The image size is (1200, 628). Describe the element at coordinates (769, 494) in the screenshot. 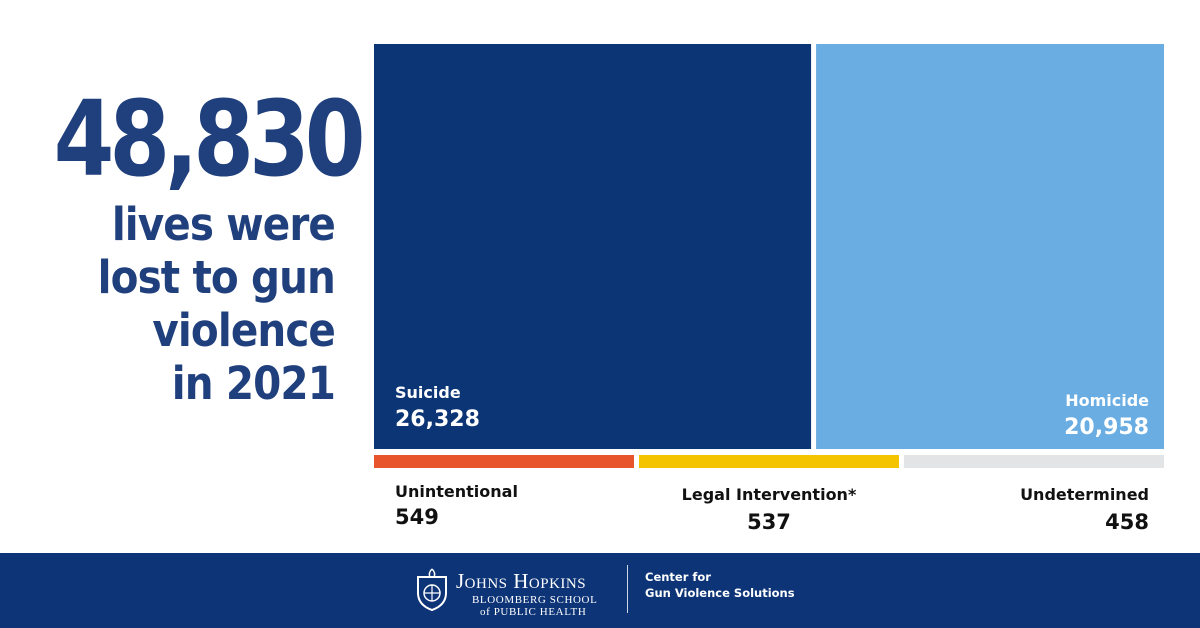

I see `label-legal-intervention: Legal Intervention*` at that location.